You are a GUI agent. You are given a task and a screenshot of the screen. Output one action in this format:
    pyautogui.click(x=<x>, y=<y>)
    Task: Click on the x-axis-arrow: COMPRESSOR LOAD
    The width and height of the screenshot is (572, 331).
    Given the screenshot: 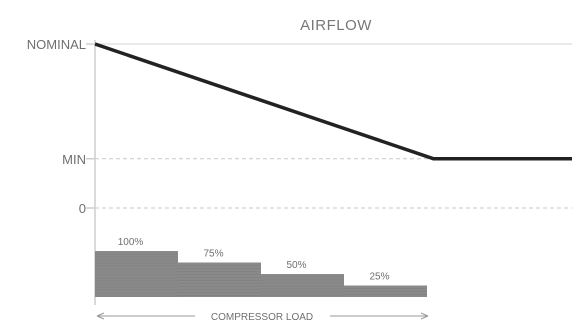 What is the action you would take?
    pyautogui.click(x=262, y=317)
    